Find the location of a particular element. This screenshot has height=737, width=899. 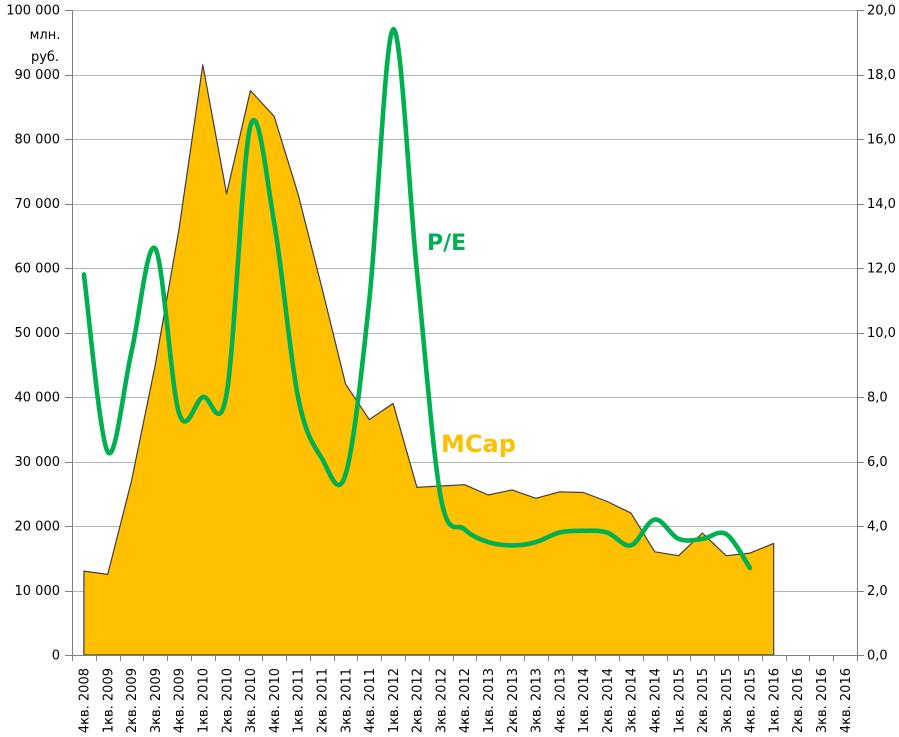

x-axis-tick-label: 1кв. 2011 is located at coordinates (299, 700).